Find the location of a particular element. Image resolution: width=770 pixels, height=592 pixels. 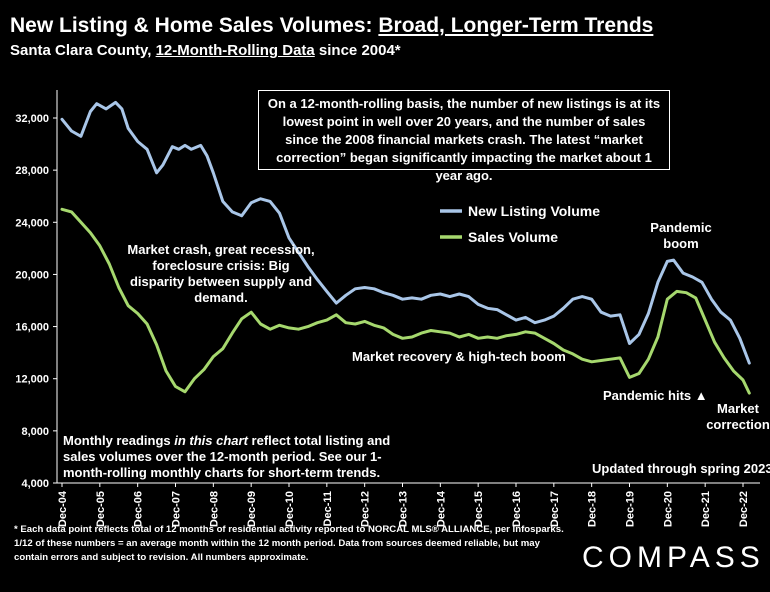

monthly-readings-italic: in this chart is located at coordinates (211, 440).